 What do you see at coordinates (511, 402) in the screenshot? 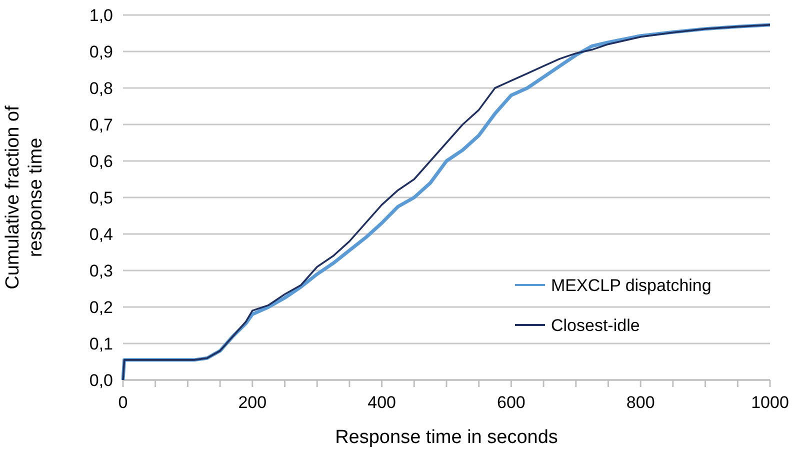
I see `x-tick-label: 600` at bounding box center [511, 402].